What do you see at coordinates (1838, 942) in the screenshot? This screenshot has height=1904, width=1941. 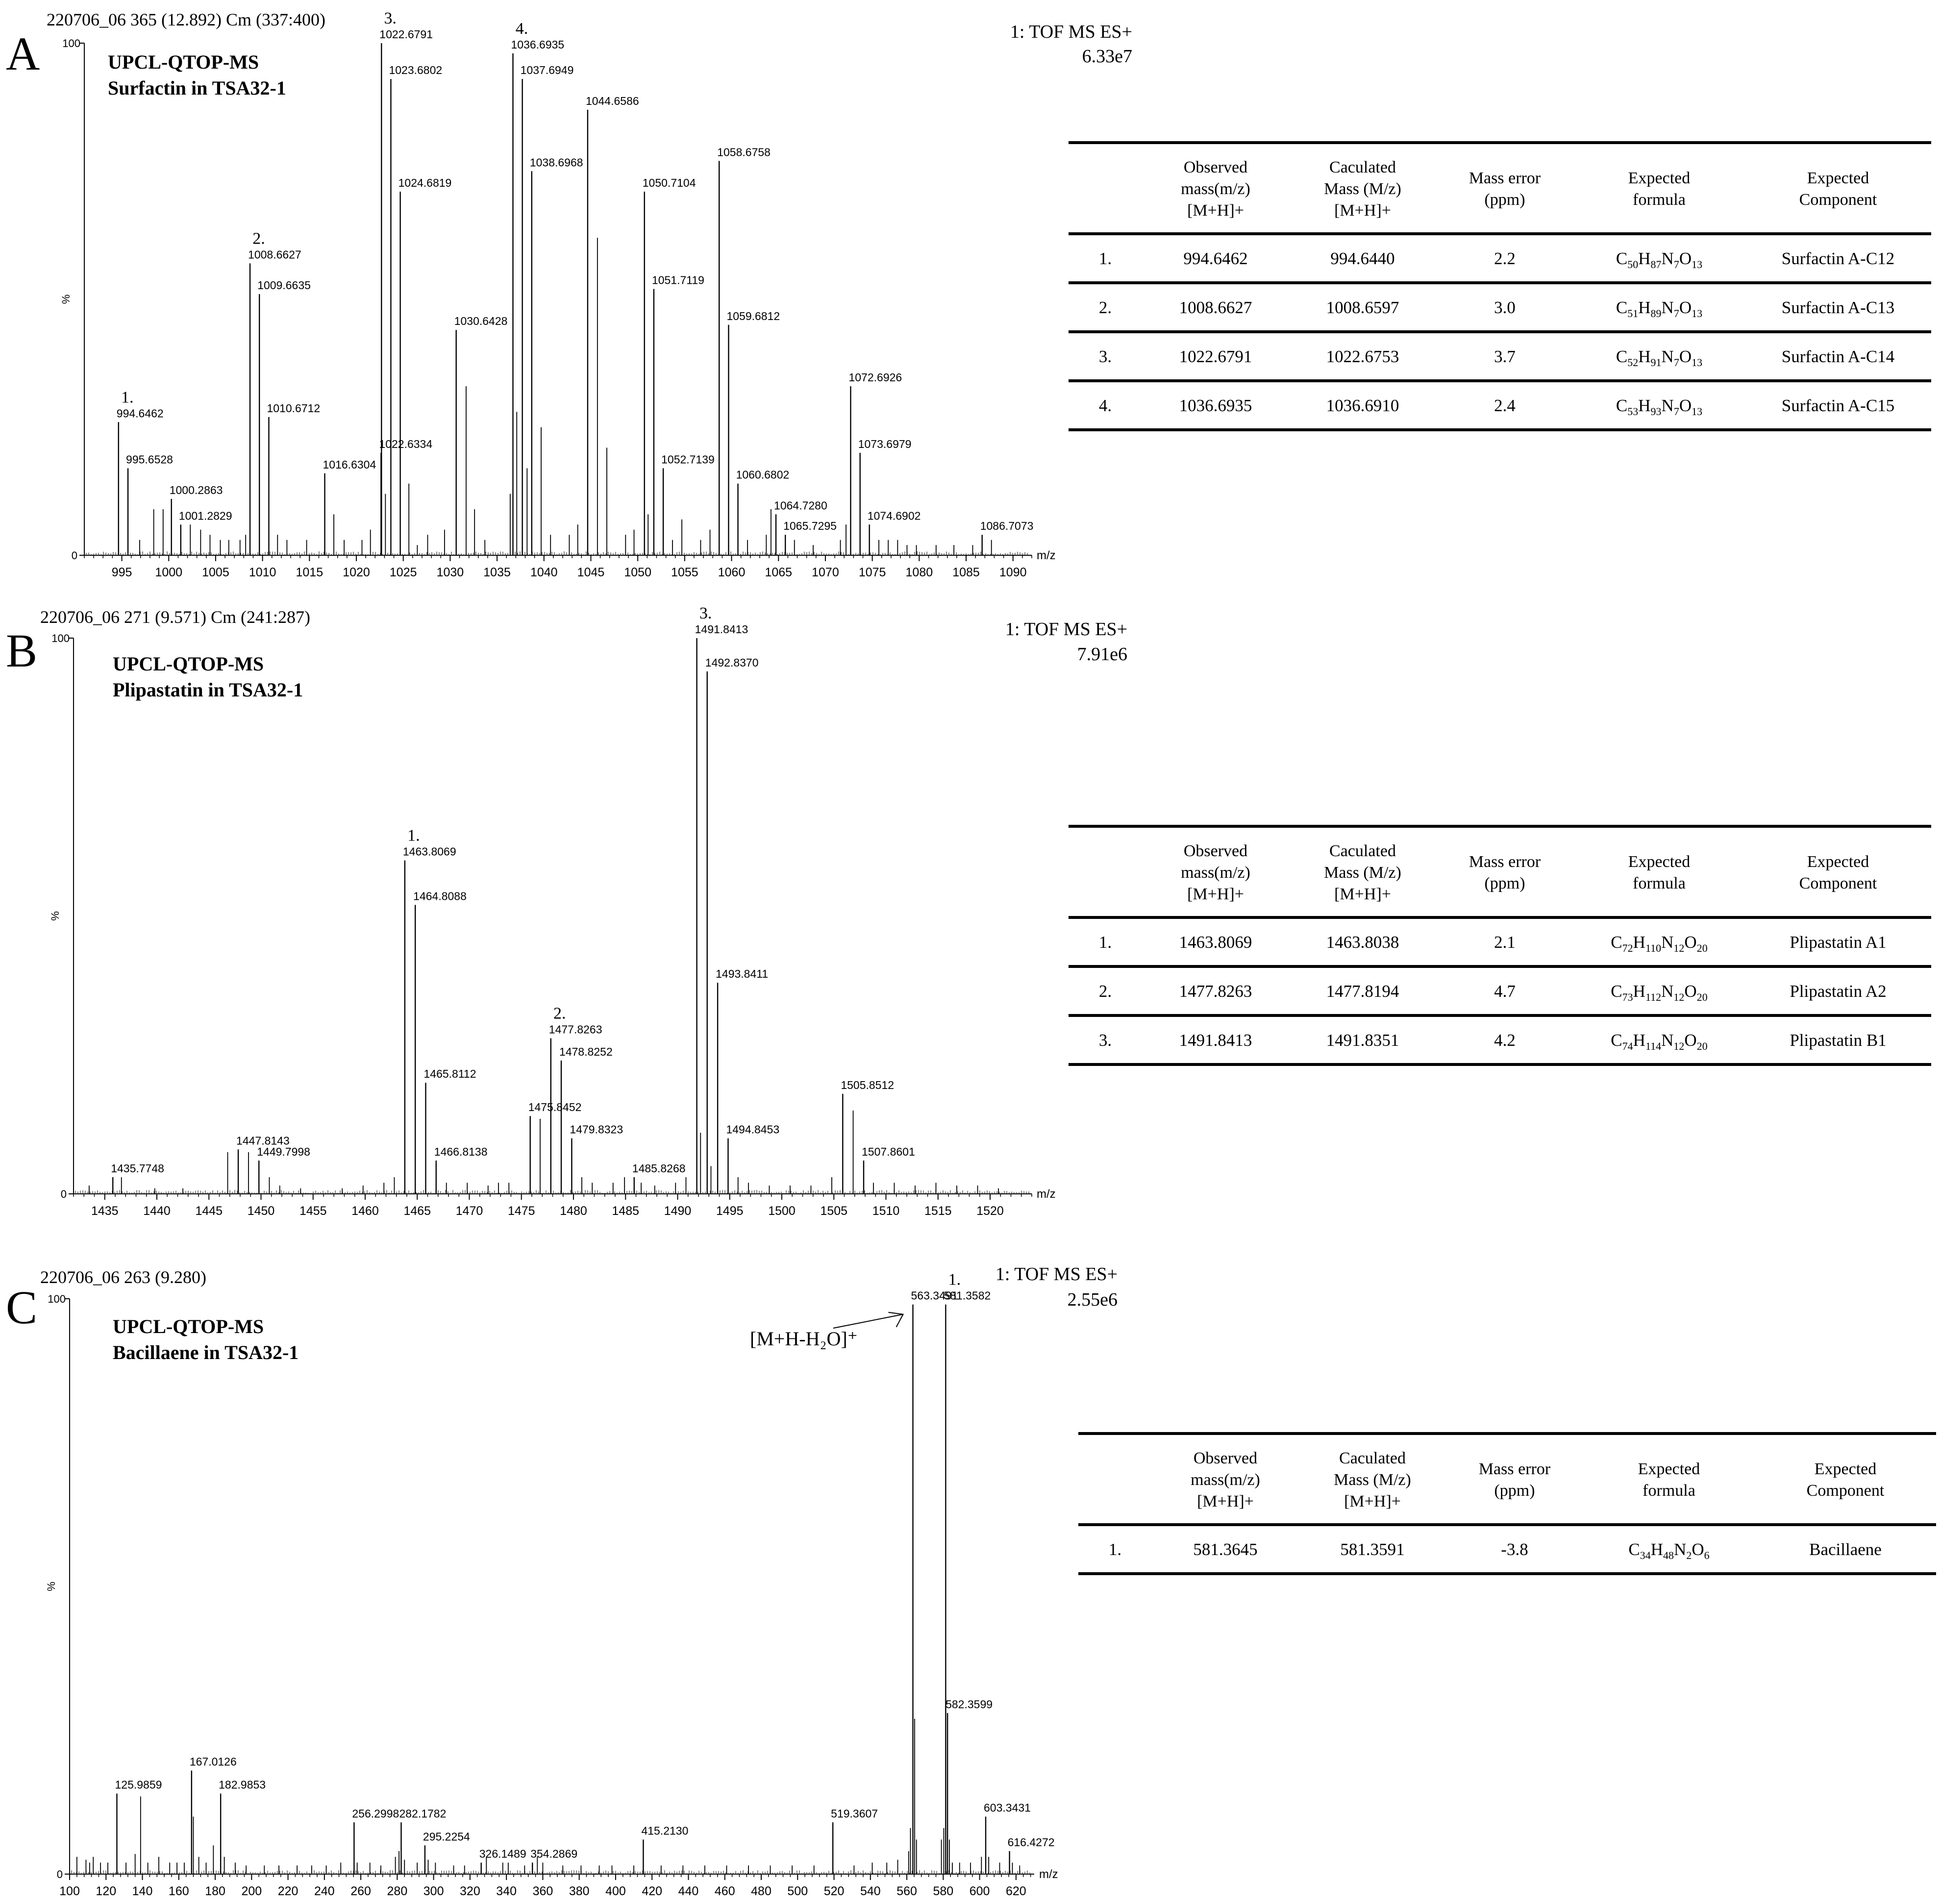 I see `cell-component: Plipastatin A1` at bounding box center [1838, 942].